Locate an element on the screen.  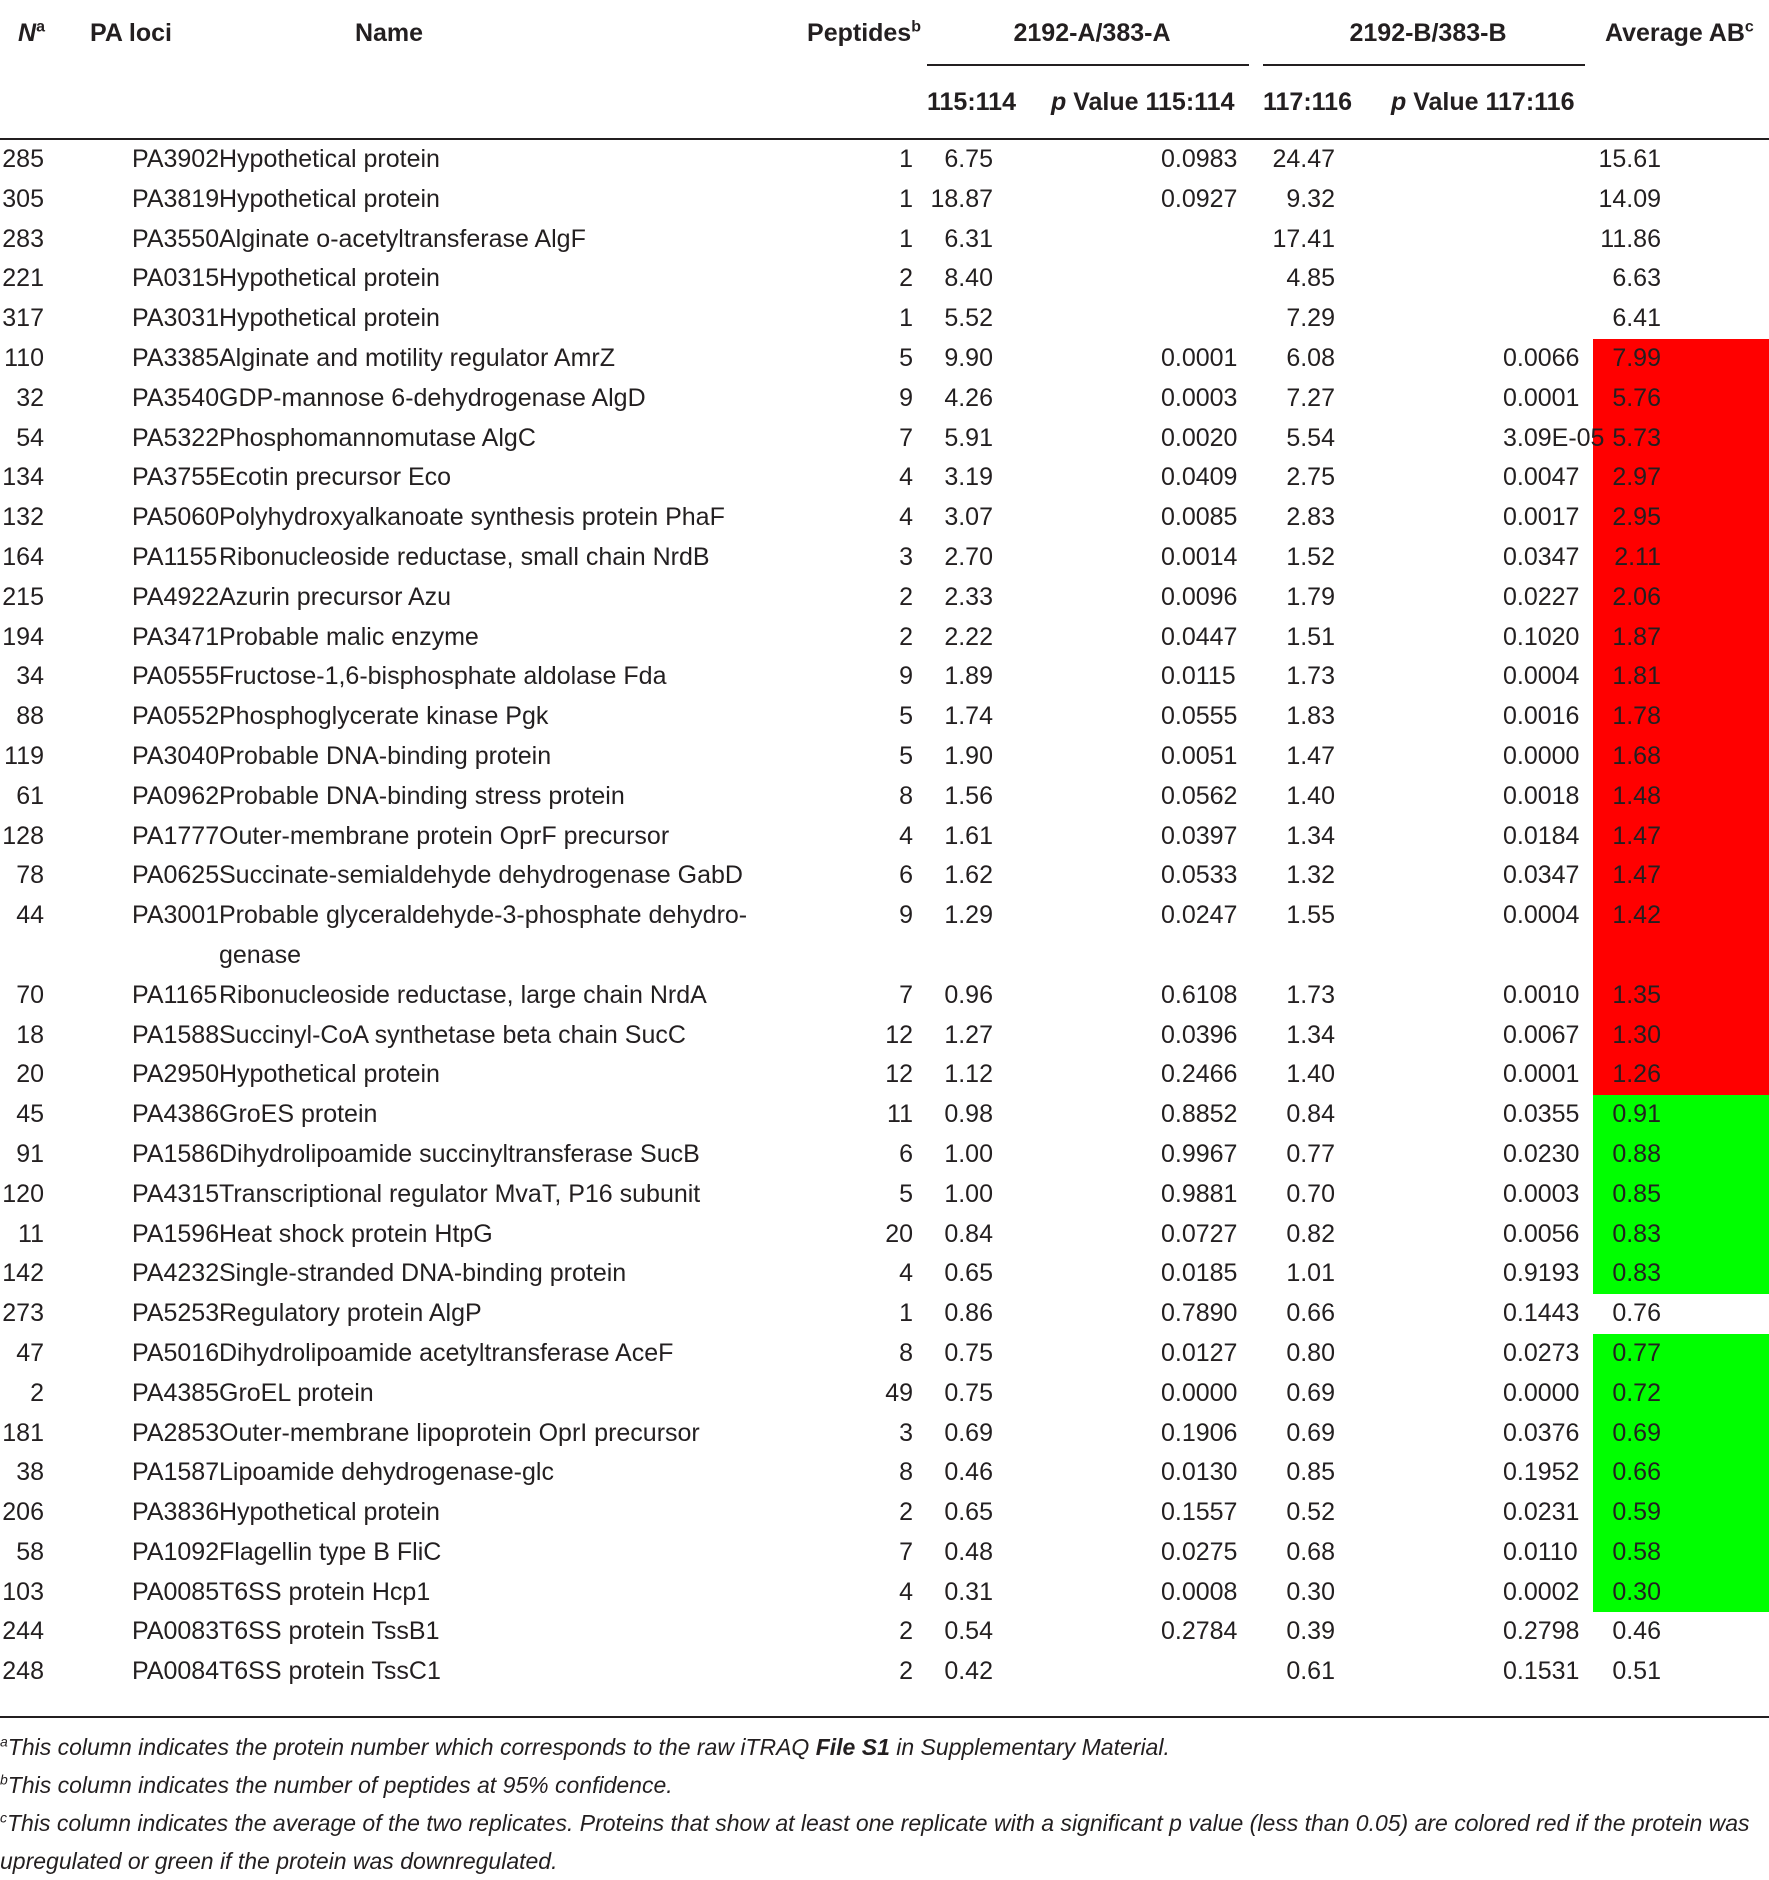
cell-ratio-115-114: 4.26 is located at coordinates (968, 397).